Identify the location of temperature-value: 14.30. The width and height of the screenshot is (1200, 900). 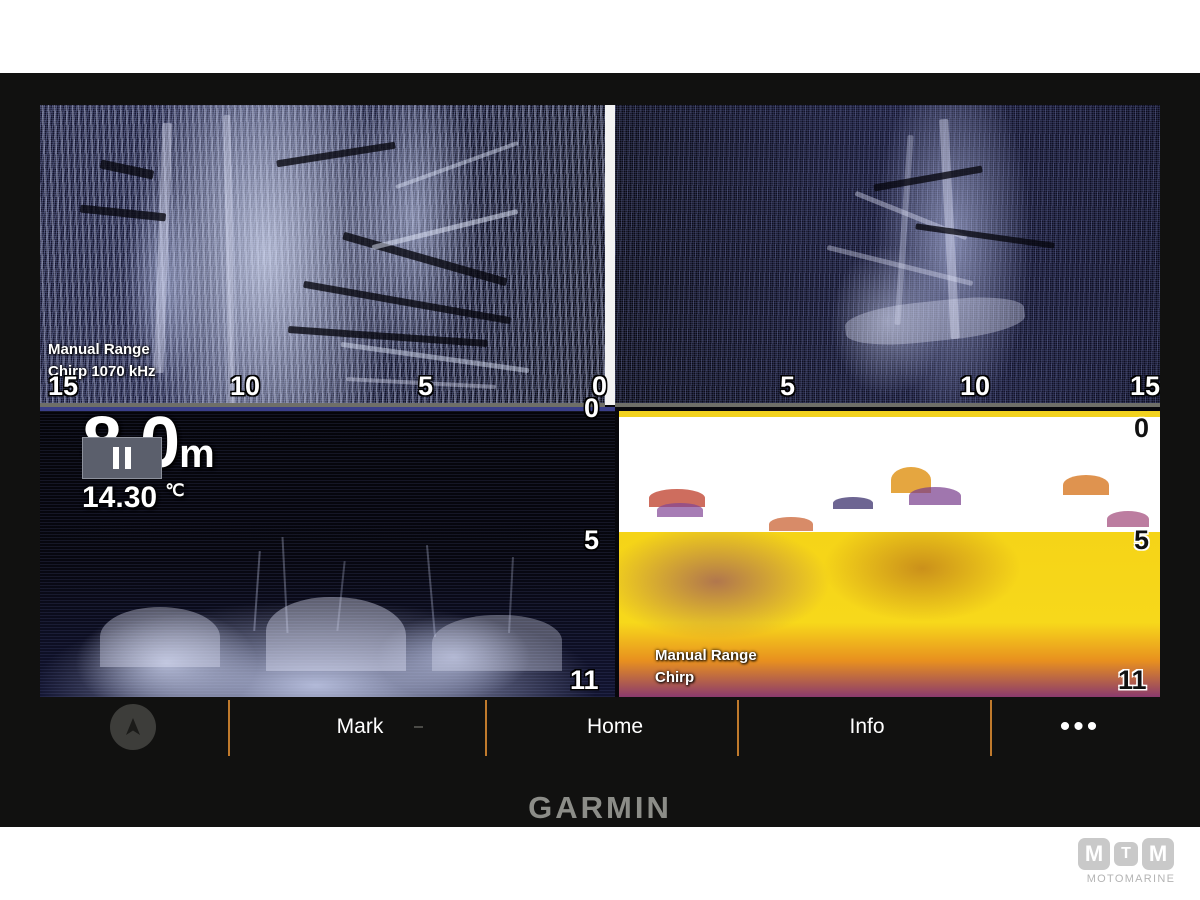
(120, 498).